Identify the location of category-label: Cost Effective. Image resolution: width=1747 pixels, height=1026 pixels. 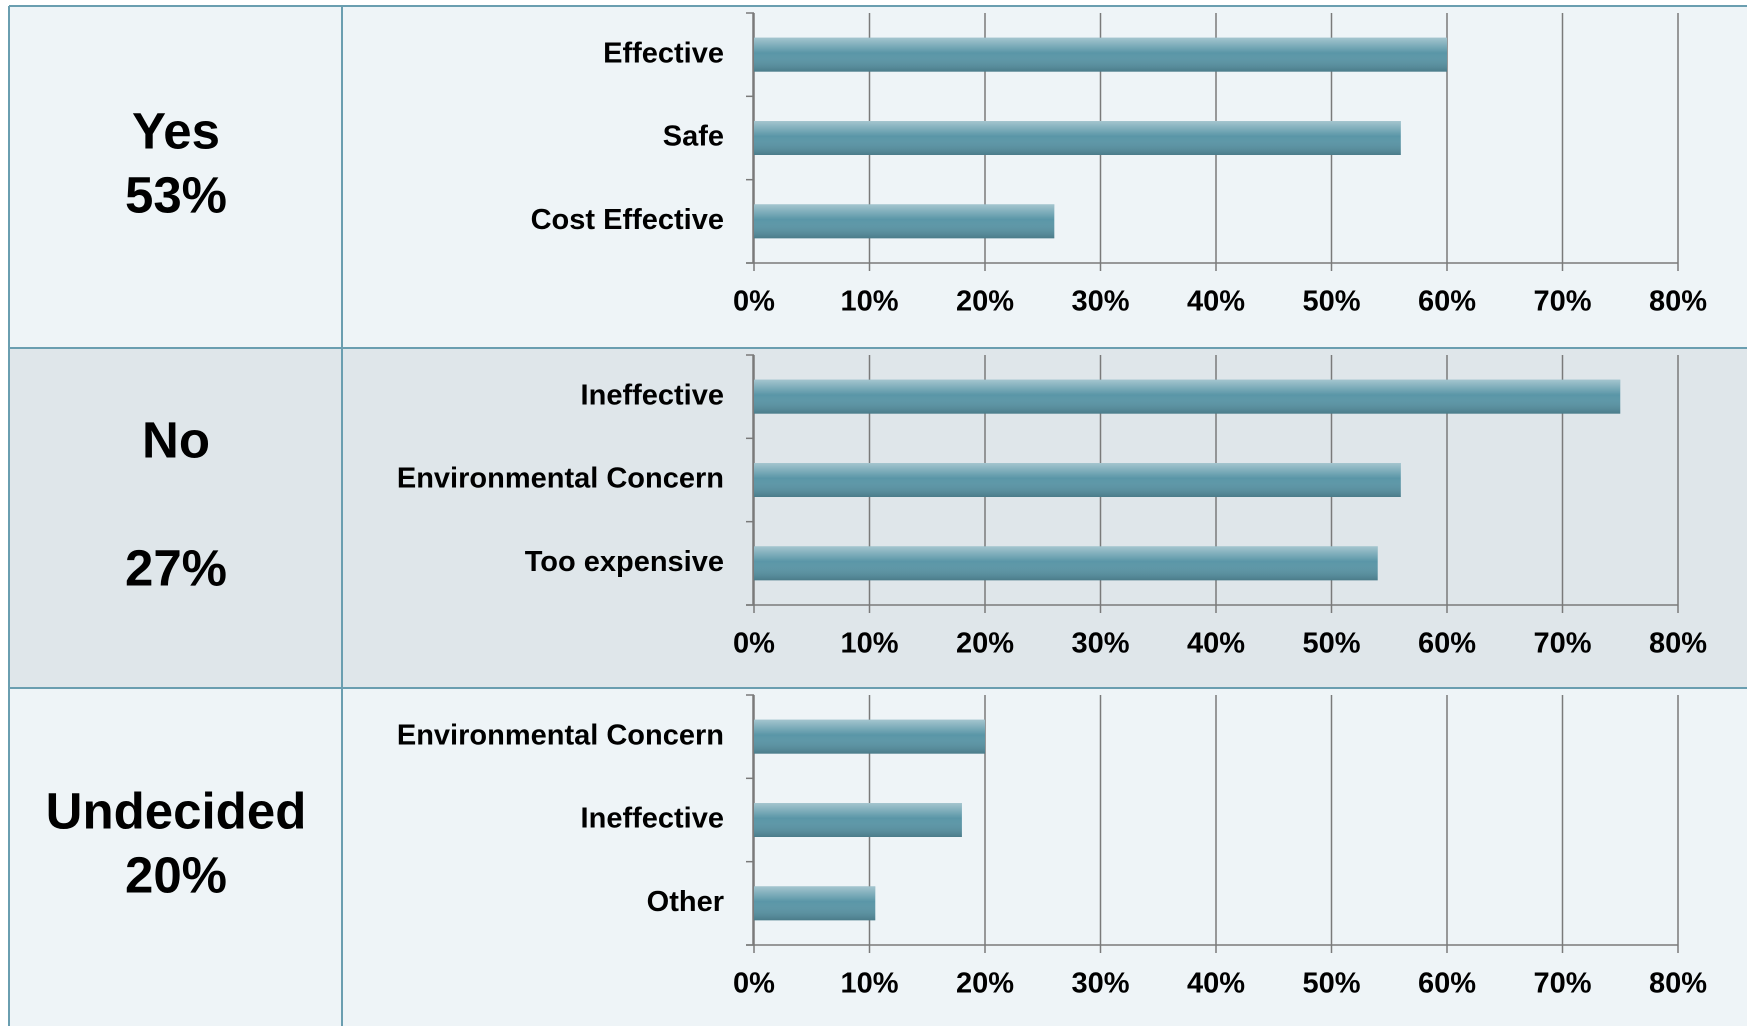
(627, 220).